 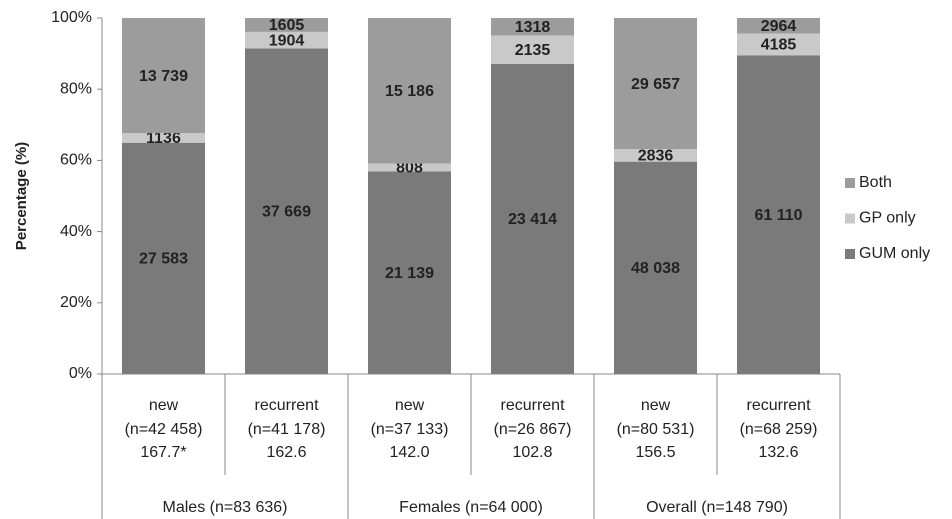 I want to click on value-label: 4185, so click(x=779, y=45).